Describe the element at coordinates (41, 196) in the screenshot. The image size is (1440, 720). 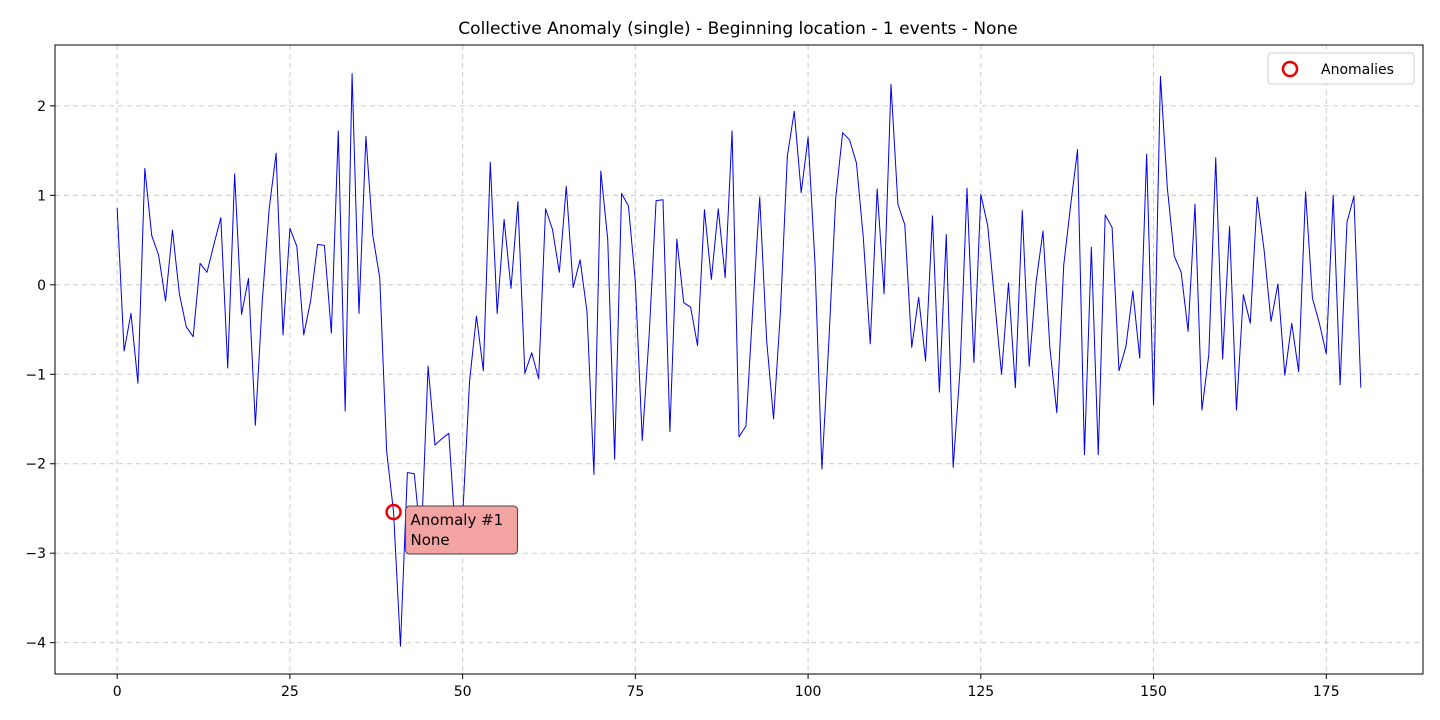
I see `y-tick-label: 1` at that location.